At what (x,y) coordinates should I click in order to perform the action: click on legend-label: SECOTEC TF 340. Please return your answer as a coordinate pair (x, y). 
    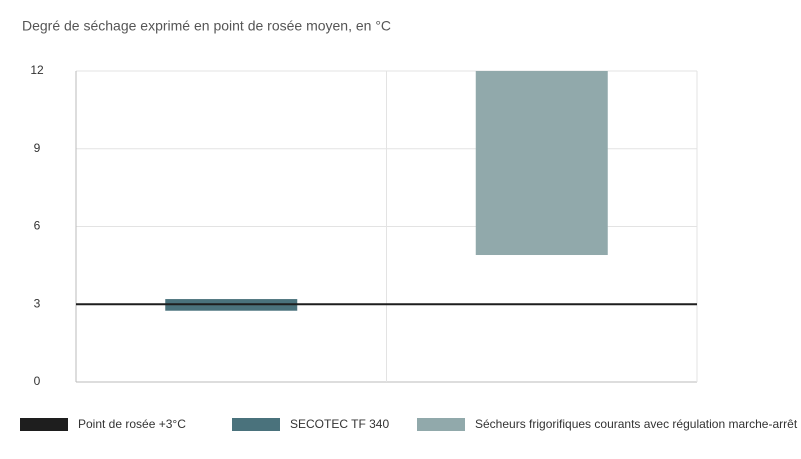
    Looking at the image, I should click on (339, 424).